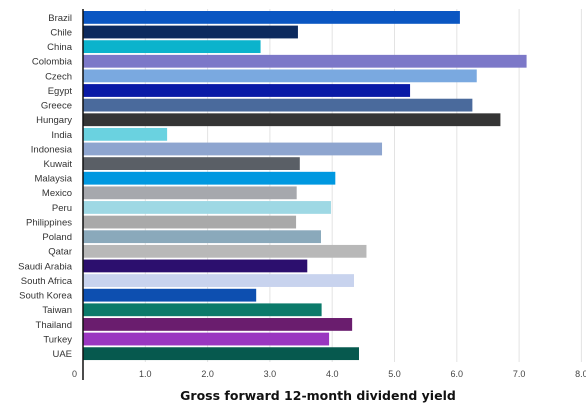 This screenshot has height=413, width=586. I want to click on category-label: Qatar, so click(60, 252).